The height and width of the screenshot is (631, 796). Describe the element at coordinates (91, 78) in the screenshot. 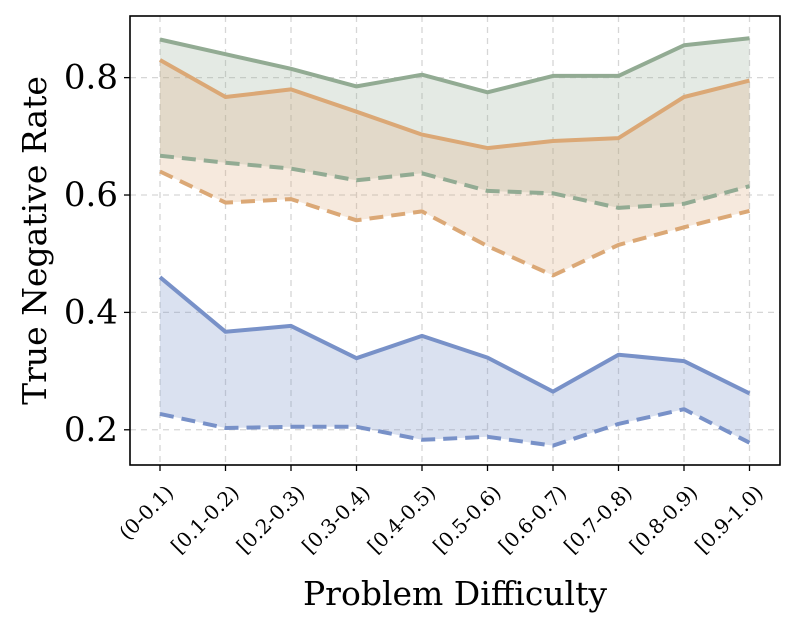

I see `y-tick-label: 0.8` at that location.